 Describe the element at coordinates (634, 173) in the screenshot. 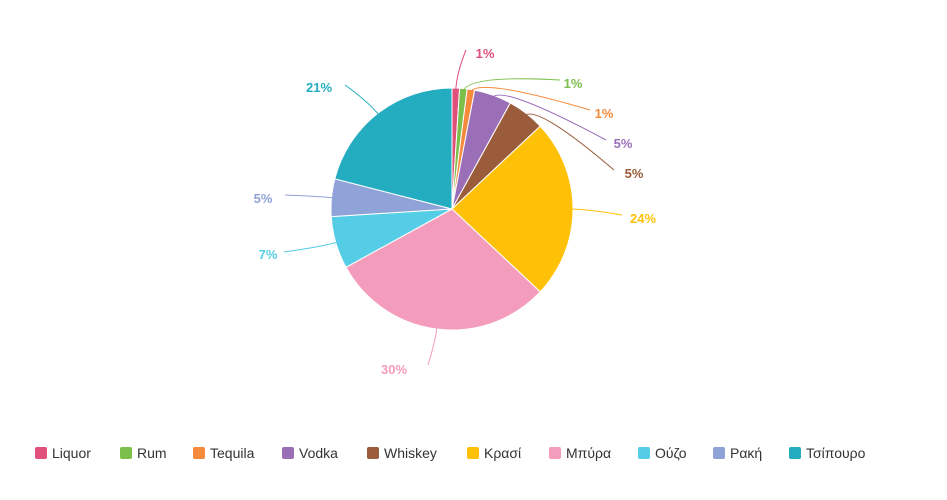

I see `slice-label-5: 5%` at that location.